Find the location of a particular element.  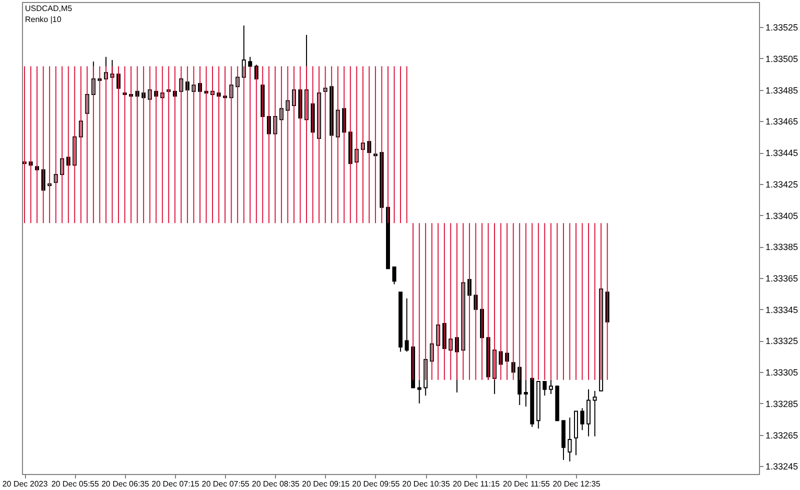

x-tick-label: 20 Dec 07:55 is located at coordinates (226, 484).